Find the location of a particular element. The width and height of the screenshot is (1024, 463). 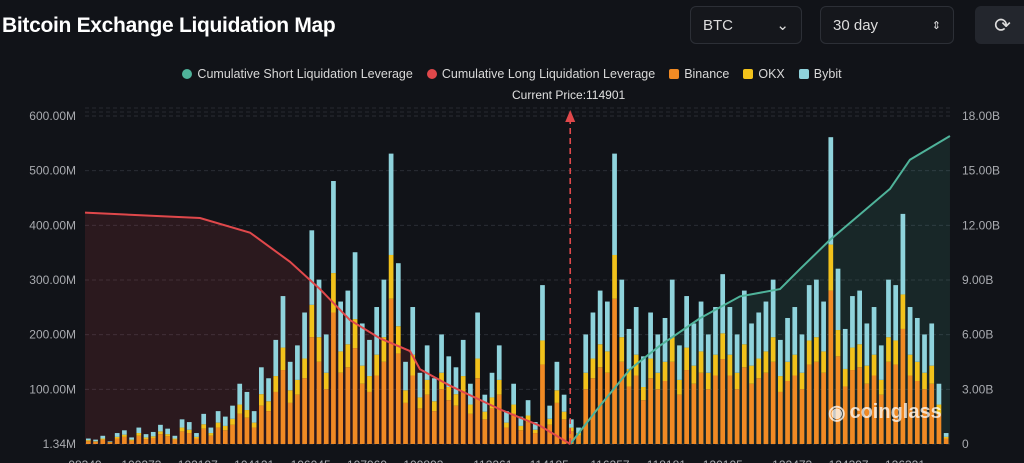

legend-item-okx: OKX is located at coordinates (764, 74).